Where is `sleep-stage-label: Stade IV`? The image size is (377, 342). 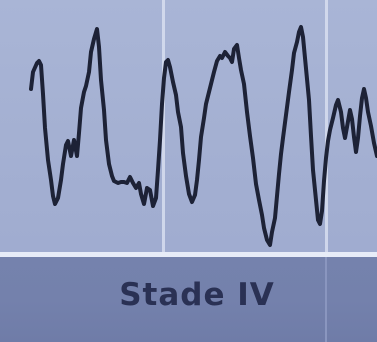
sleep-stage-label: Stade IV is located at coordinates (197, 295).